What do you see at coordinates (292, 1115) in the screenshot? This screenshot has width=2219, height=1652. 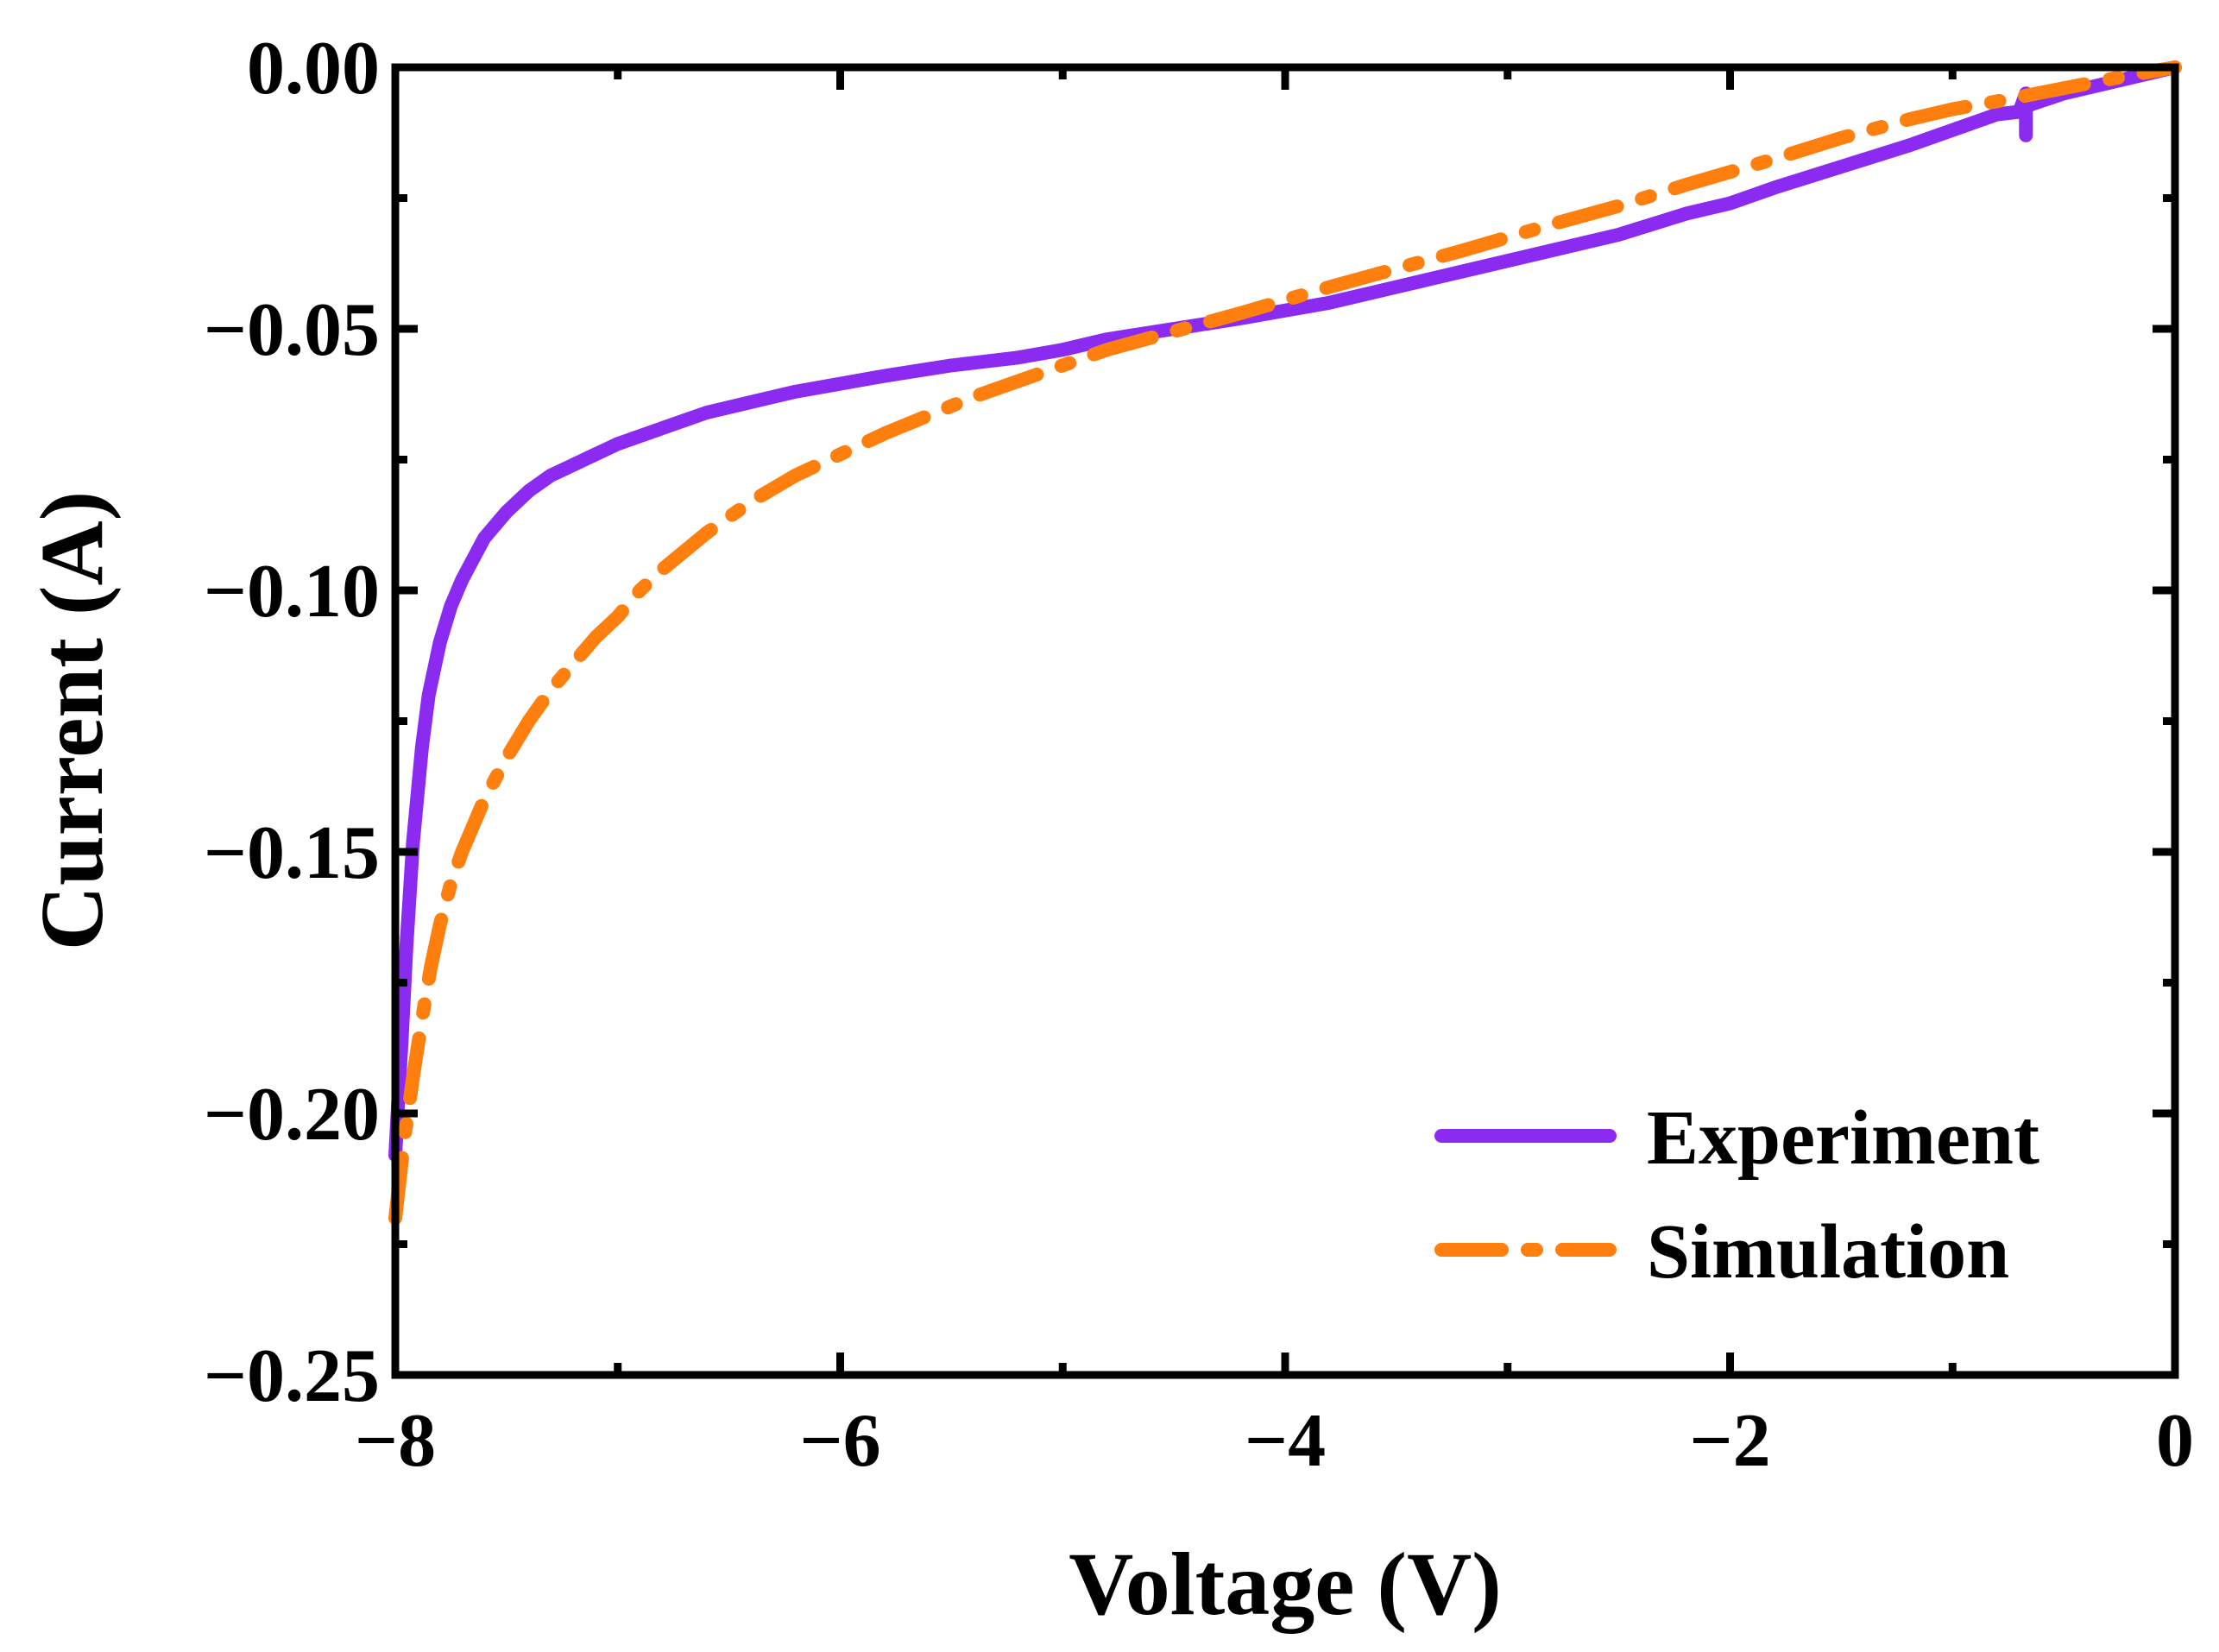 I see `y-tick-label: −0.20` at bounding box center [292, 1115].